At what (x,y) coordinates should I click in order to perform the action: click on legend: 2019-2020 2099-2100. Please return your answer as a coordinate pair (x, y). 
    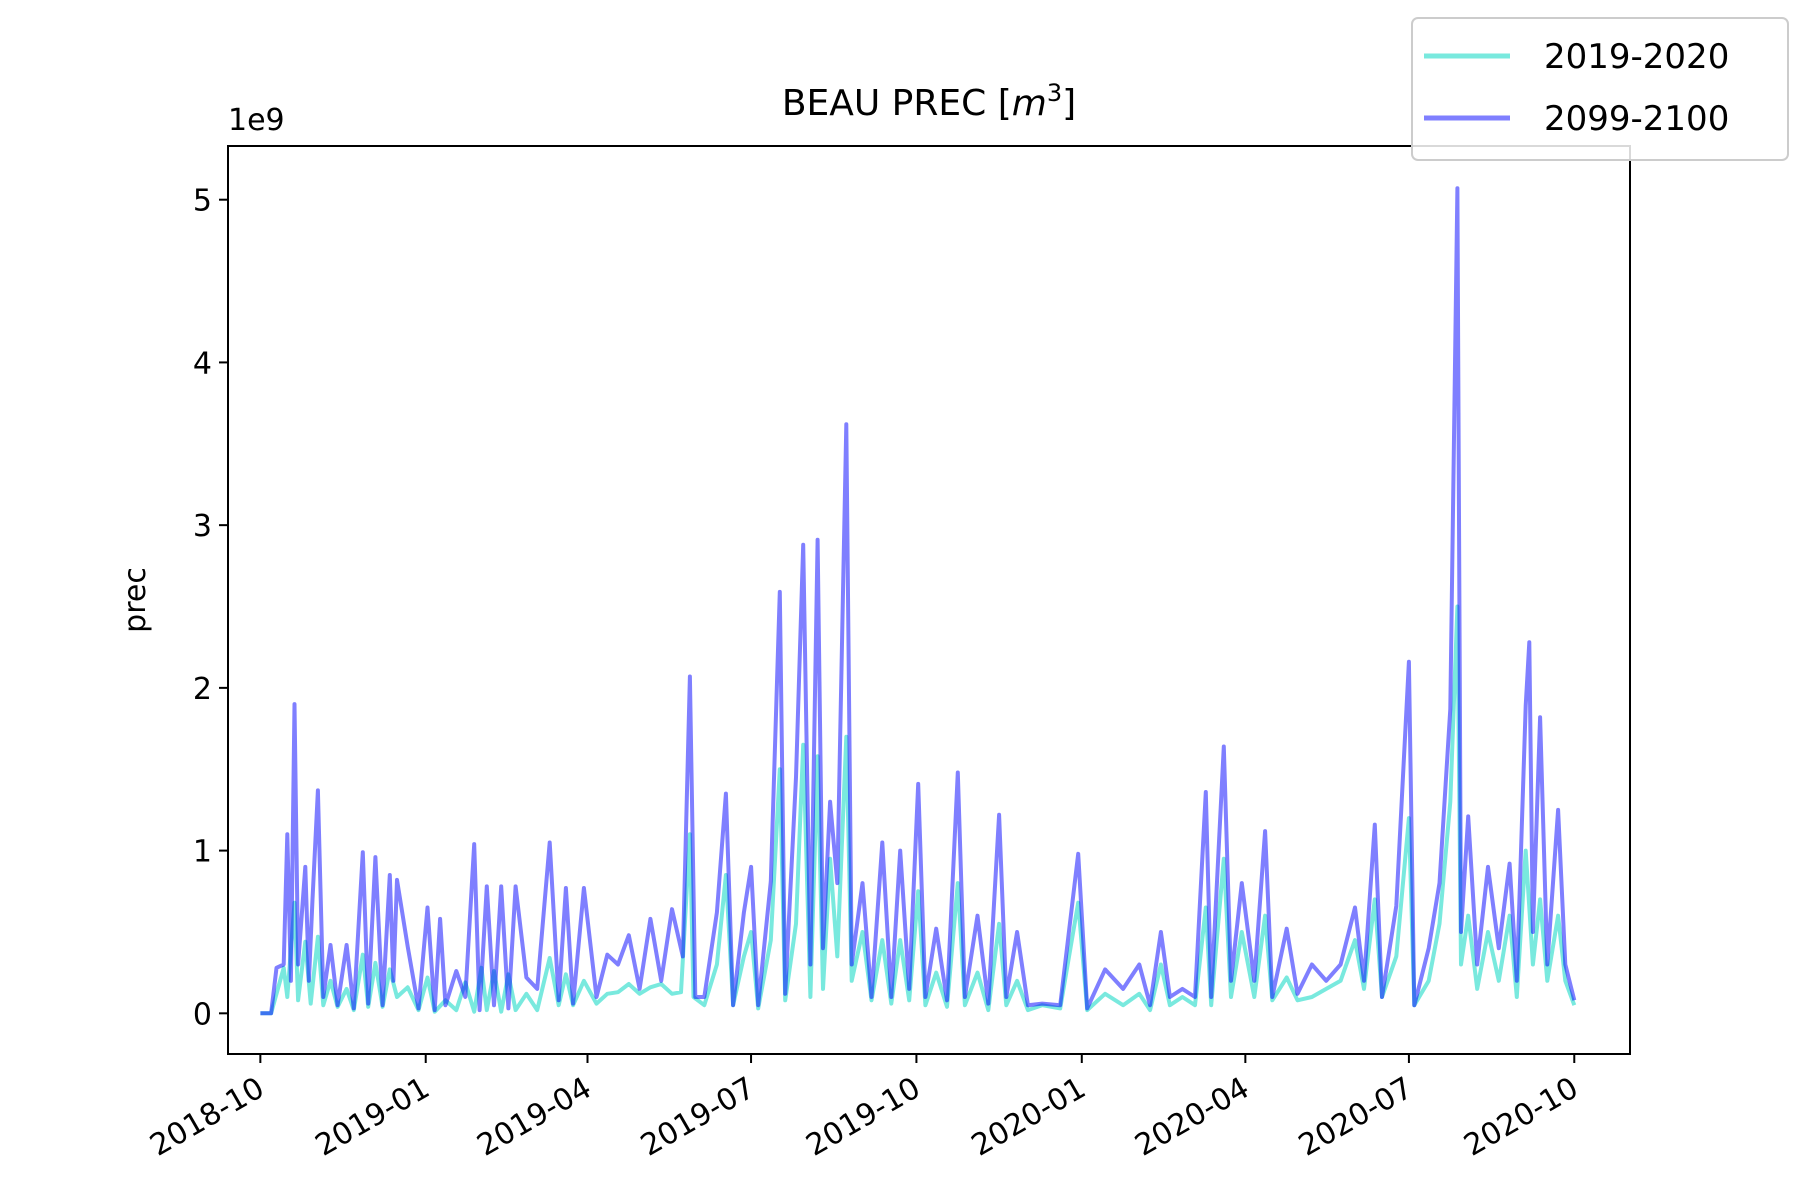
    Looking at the image, I should click on (1600, 89).